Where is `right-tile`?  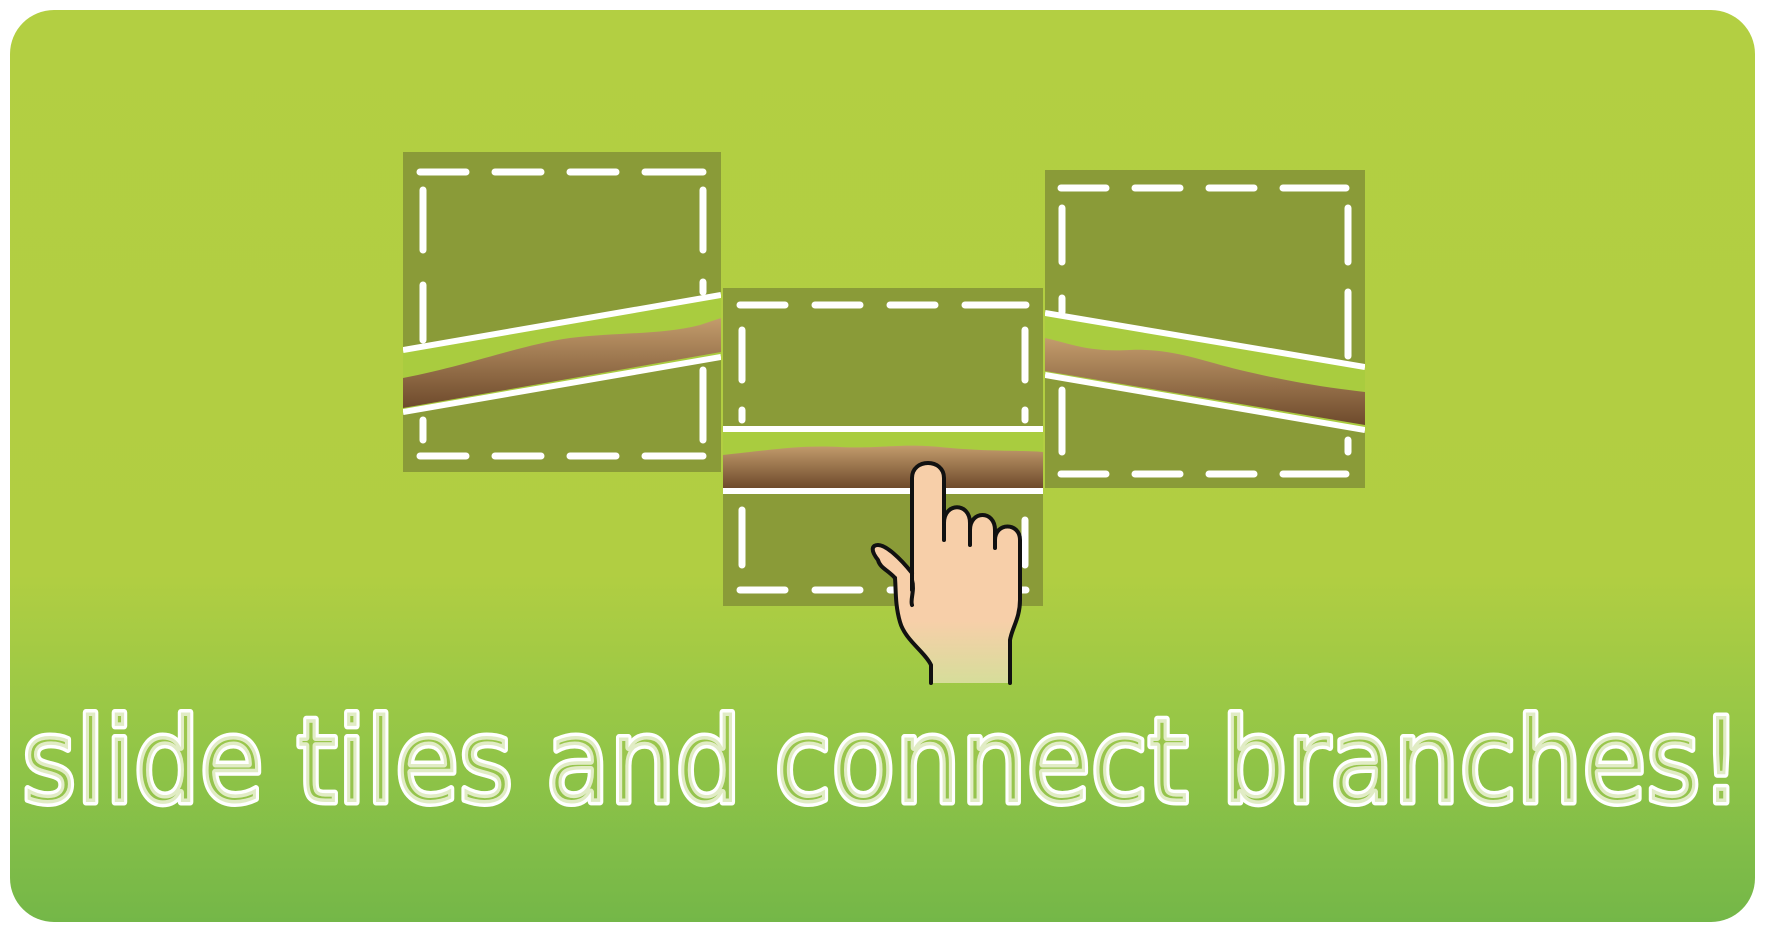
right-tile is located at coordinates (1205, 329).